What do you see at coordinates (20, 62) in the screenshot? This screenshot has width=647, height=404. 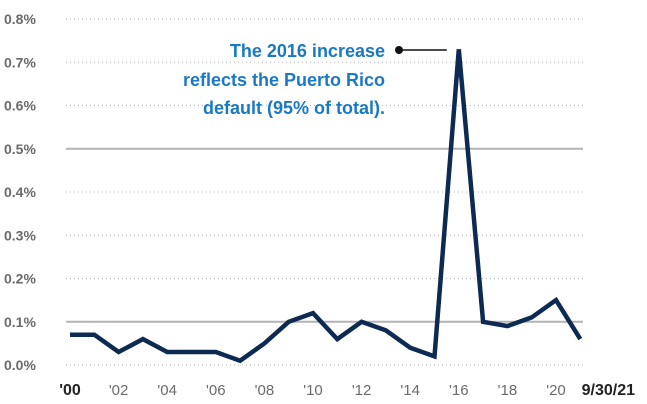 I see `y-tick-label: 0.7%` at bounding box center [20, 62].